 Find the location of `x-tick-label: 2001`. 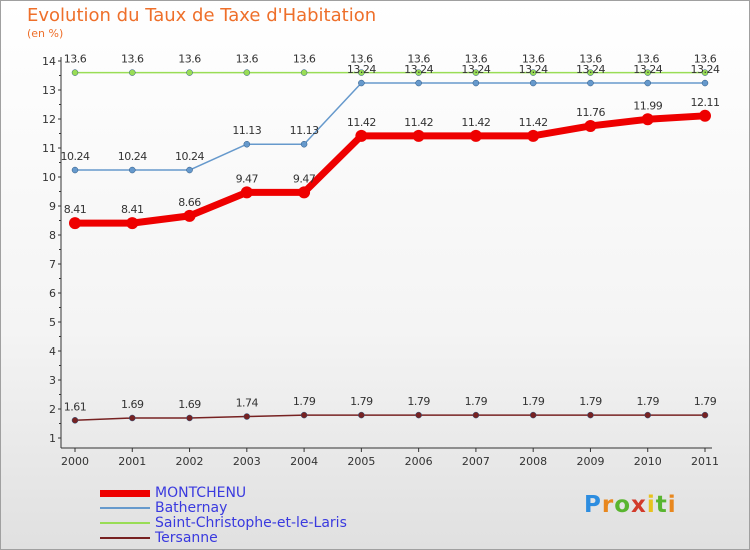

x-tick-label: 2001 is located at coordinates (132, 461).